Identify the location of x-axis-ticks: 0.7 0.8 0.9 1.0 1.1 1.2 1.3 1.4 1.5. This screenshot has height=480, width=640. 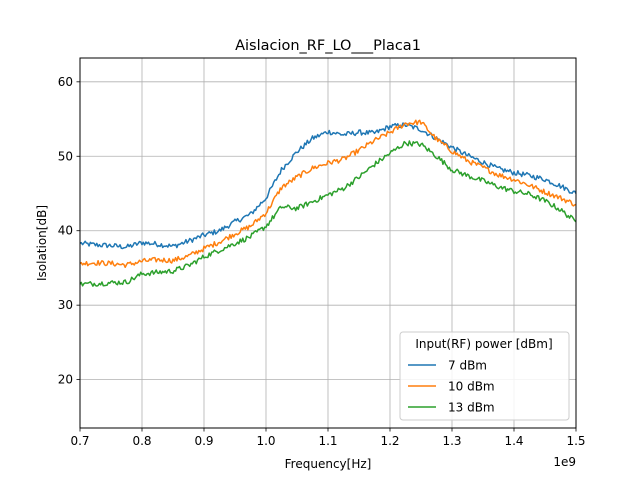
(328, 438).